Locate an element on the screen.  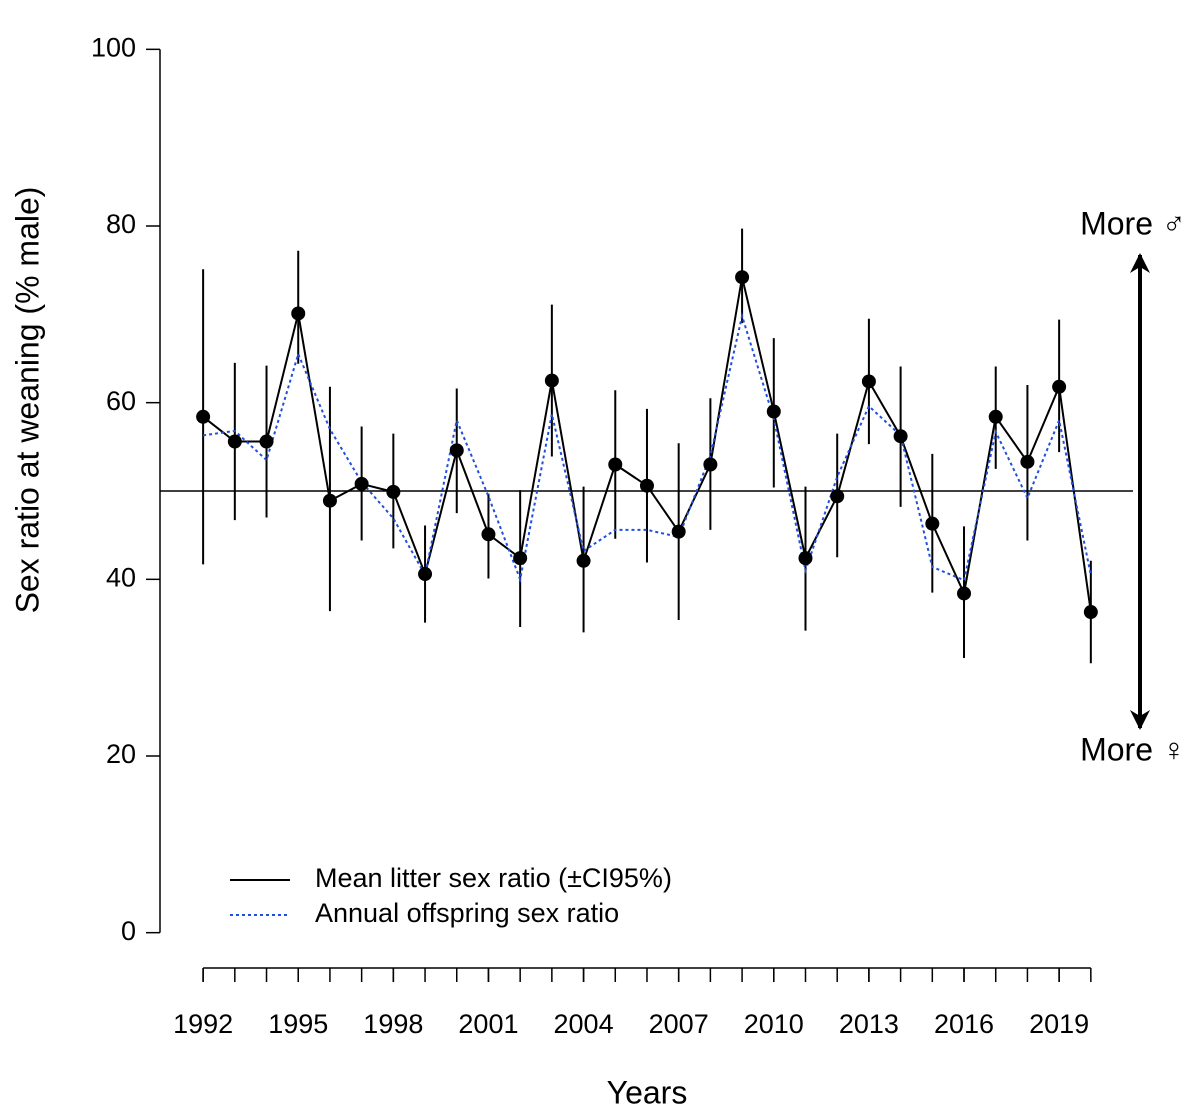
legend-label: Annual offspring sex ratio is located at coordinates (467, 913).